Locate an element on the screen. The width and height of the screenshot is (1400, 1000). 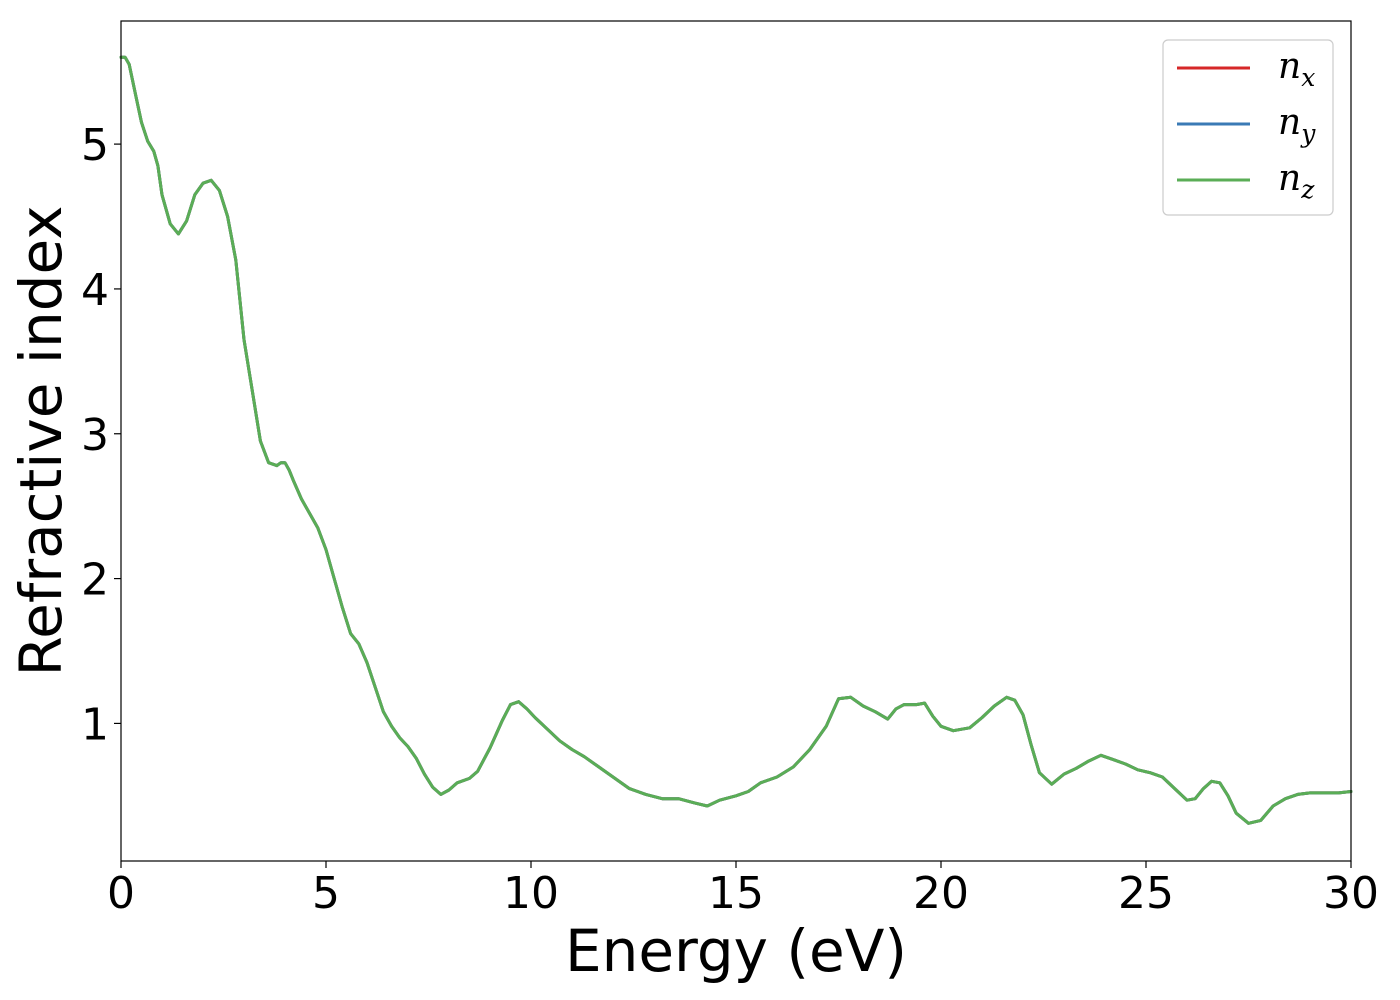
legend-box is located at coordinates (1248, 127).